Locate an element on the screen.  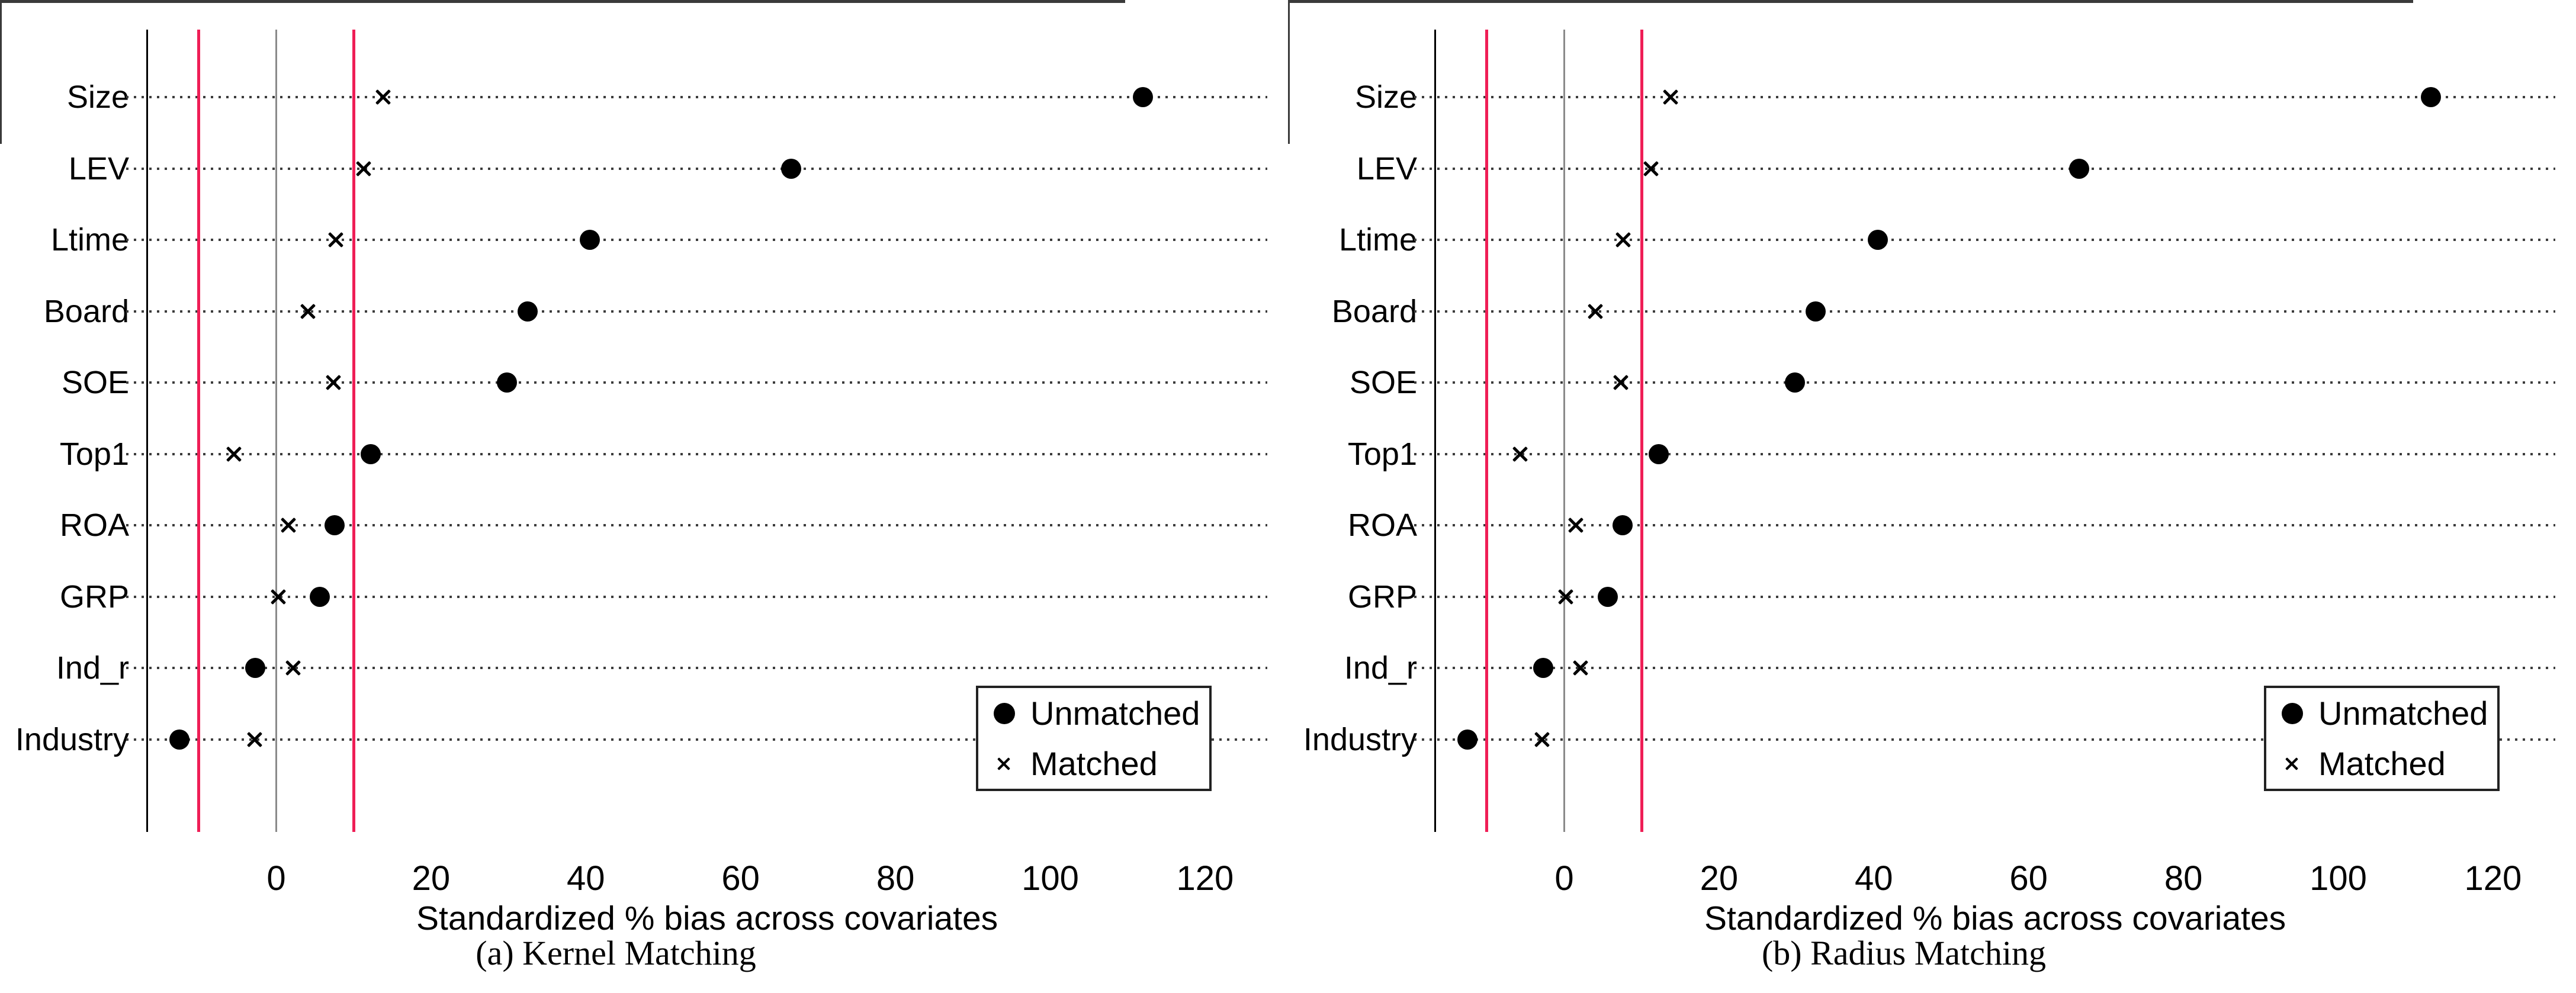
x-tick-label: 100 is located at coordinates (2338, 878).